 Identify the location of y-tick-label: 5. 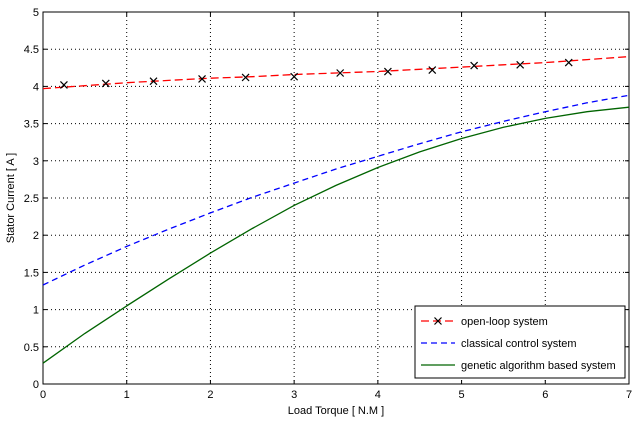
(36, 13).